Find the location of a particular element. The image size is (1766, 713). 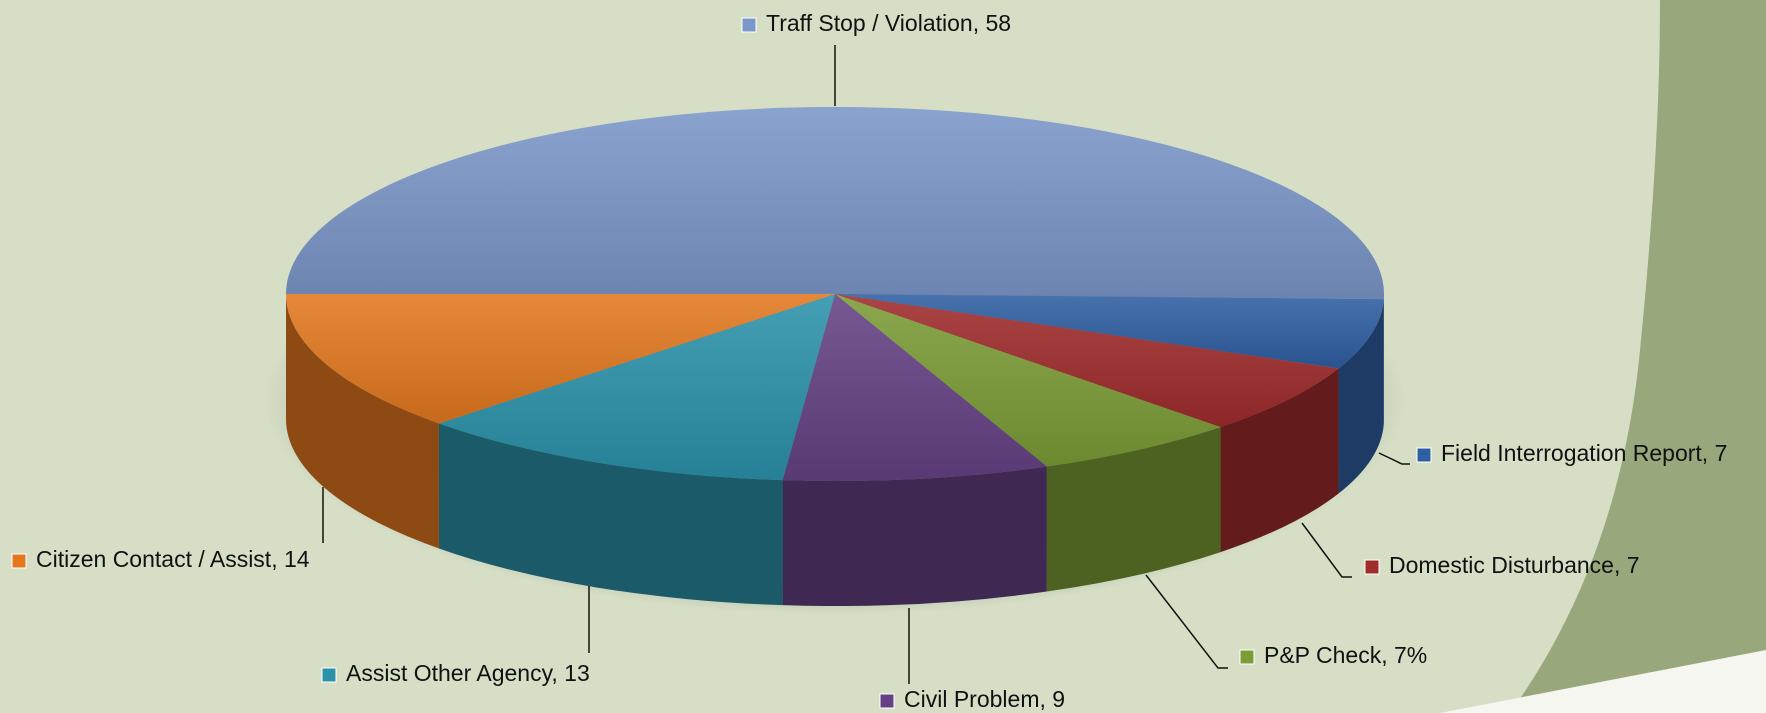

data-label: Traff Stop / Violation, 58 is located at coordinates (888, 23).